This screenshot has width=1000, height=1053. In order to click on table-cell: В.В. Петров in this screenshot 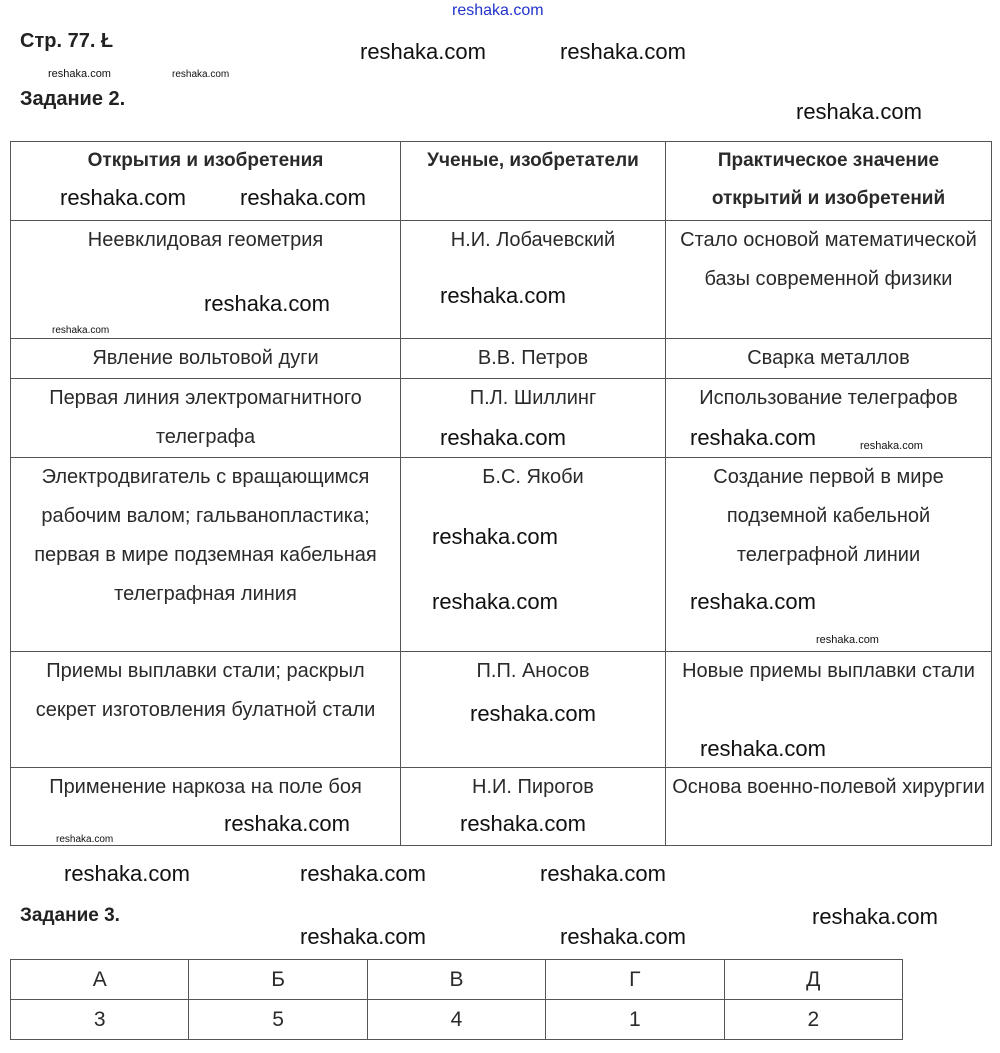, I will do `click(533, 358)`.